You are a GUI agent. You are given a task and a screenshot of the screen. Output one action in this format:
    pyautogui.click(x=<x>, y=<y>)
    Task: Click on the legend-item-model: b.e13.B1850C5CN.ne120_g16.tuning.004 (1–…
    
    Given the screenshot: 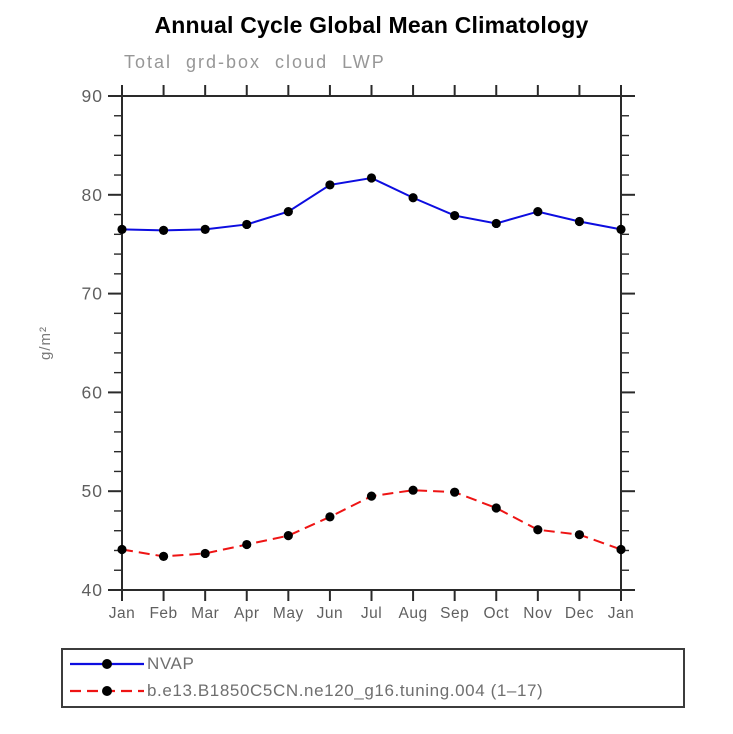 What is the action you would take?
    pyautogui.click(x=373, y=691)
    